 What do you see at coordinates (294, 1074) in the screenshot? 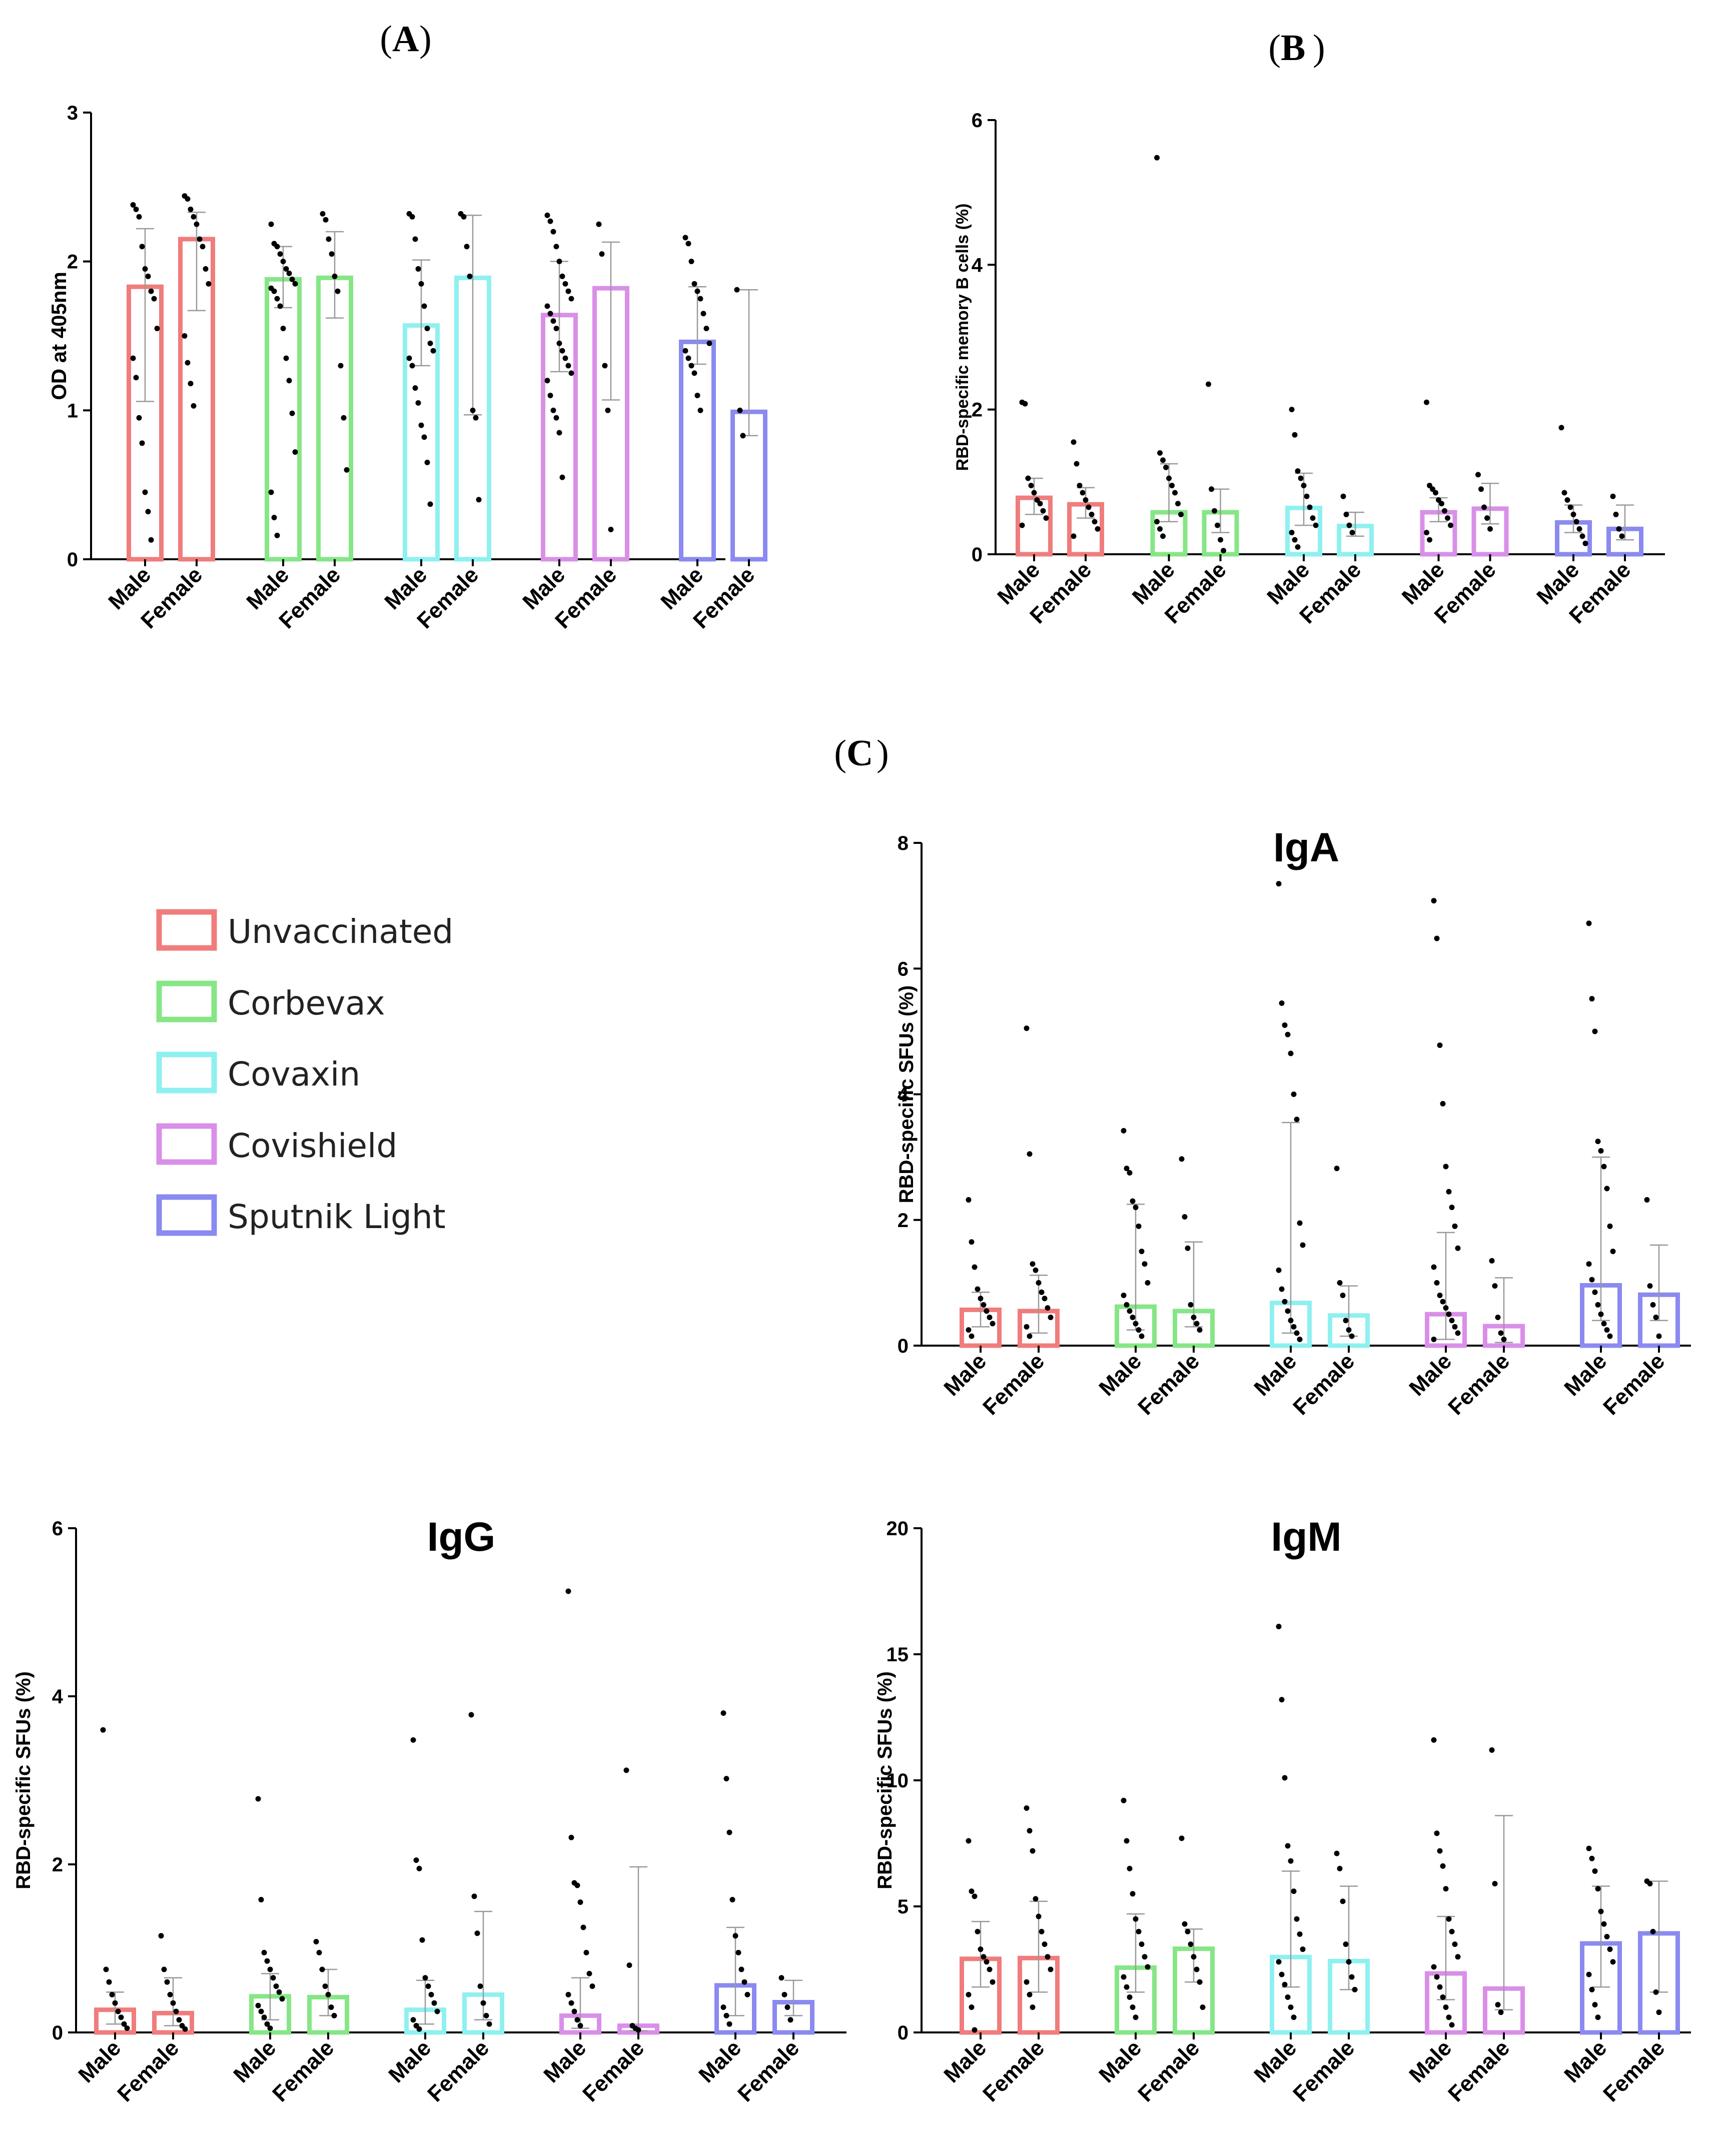
I see `svg-text: Covaxin` at bounding box center [294, 1074].